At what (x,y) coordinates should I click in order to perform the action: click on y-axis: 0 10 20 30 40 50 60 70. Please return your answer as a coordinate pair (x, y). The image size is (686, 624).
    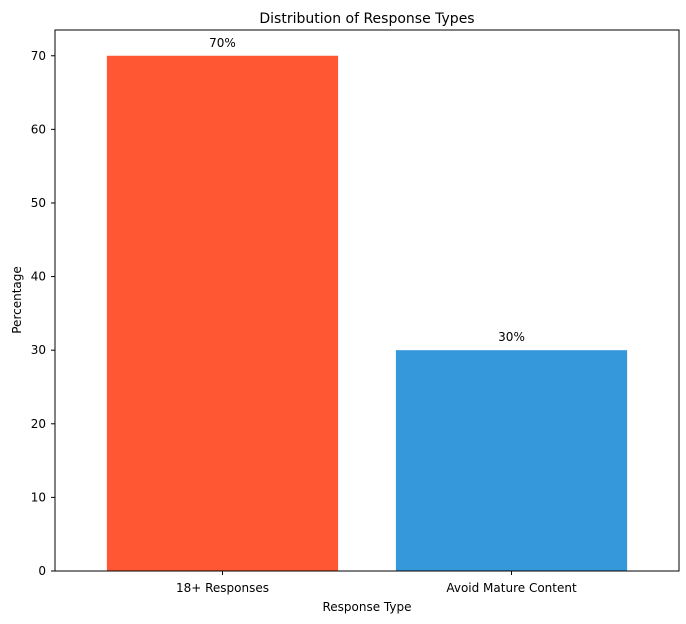
    Looking at the image, I should click on (43, 313).